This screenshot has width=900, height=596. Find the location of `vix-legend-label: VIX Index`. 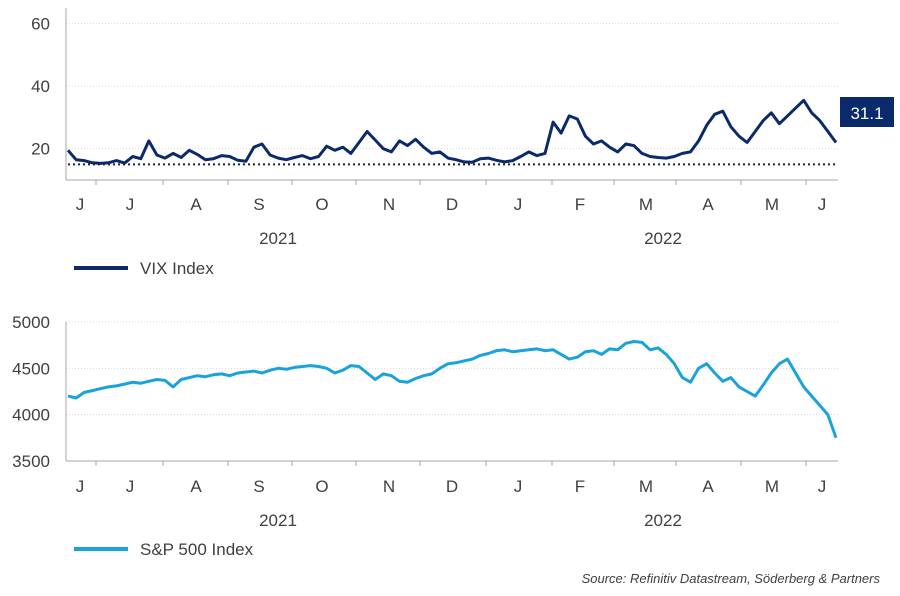

vix-legend-label: VIX Index is located at coordinates (177, 268).